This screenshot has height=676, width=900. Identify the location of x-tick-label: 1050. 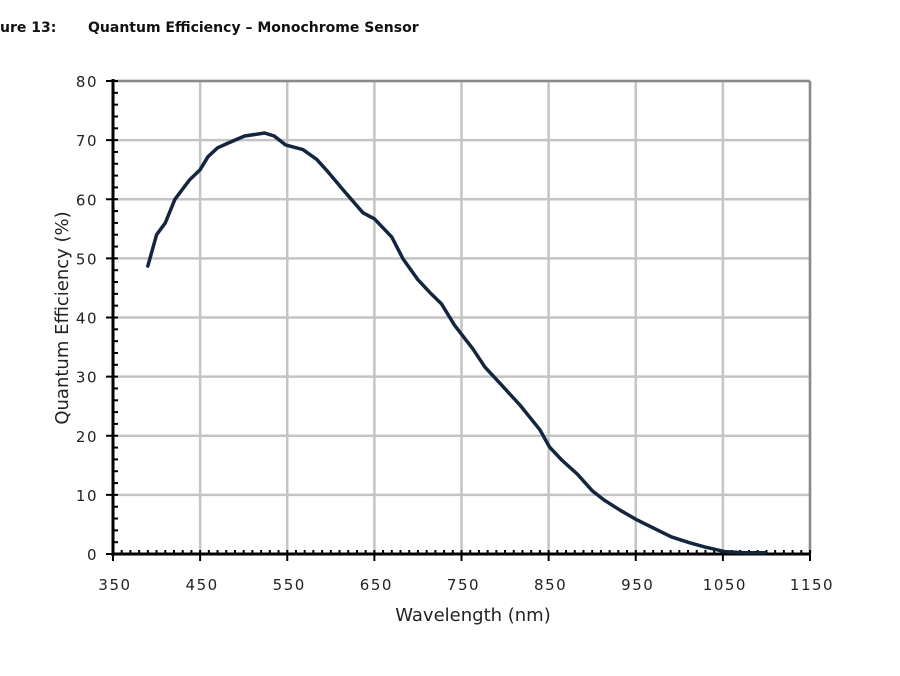
(725, 585).